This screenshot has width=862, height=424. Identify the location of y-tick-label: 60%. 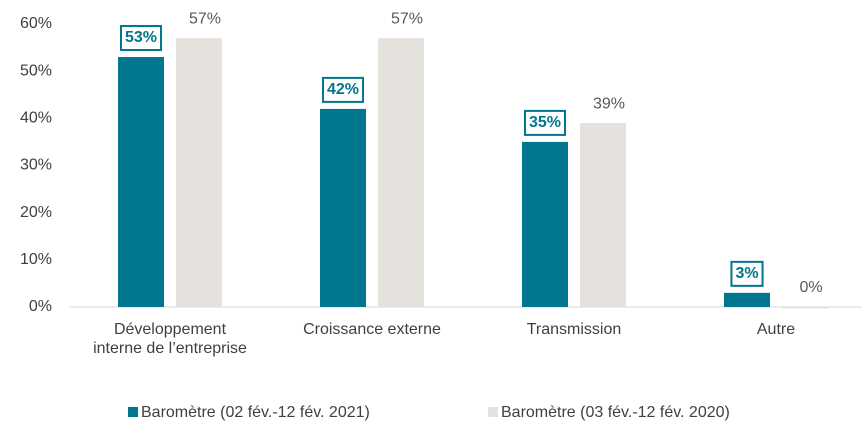
(36, 23).